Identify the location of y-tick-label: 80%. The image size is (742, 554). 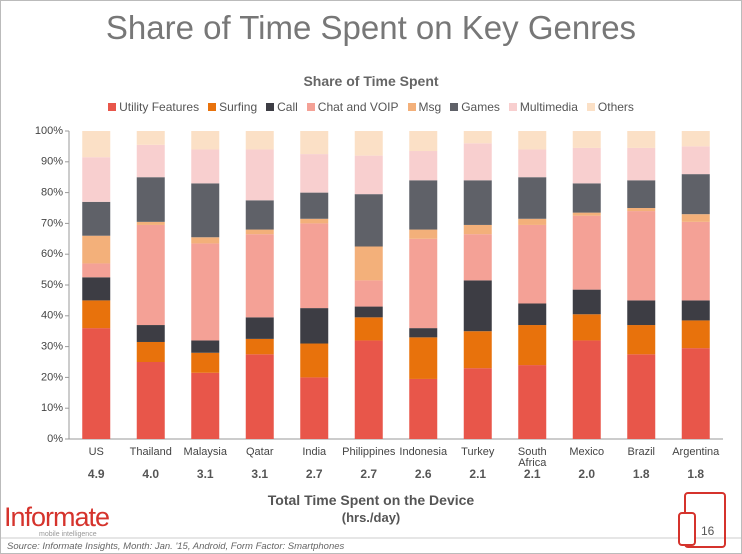
(52, 193).